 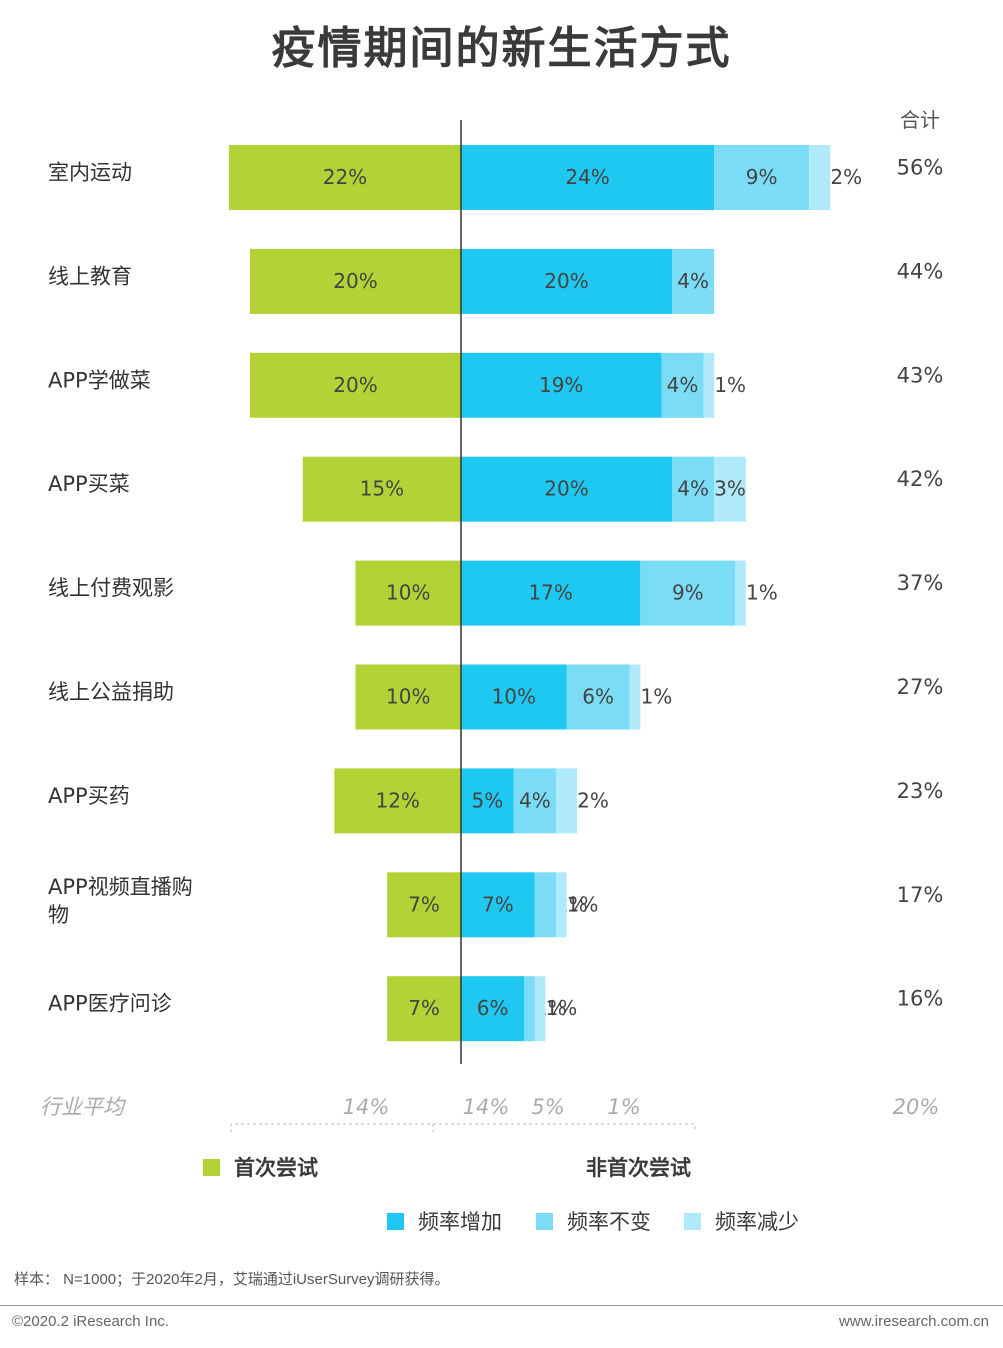 I want to click on legend-swatch-decrease, so click(x=692, y=1221).